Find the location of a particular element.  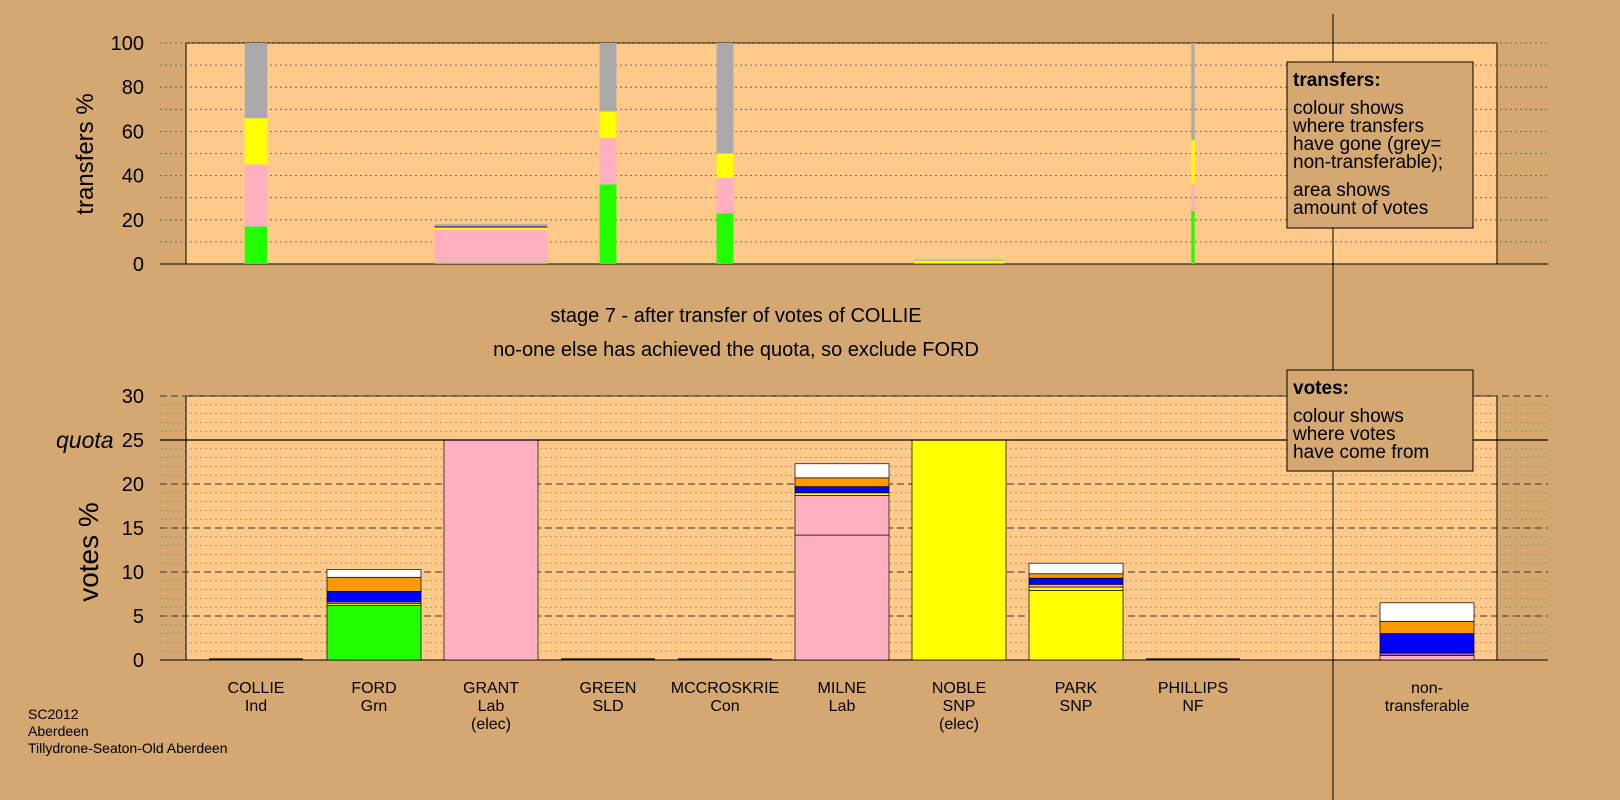

votes-legend-title: votes: is located at coordinates (1321, 388).